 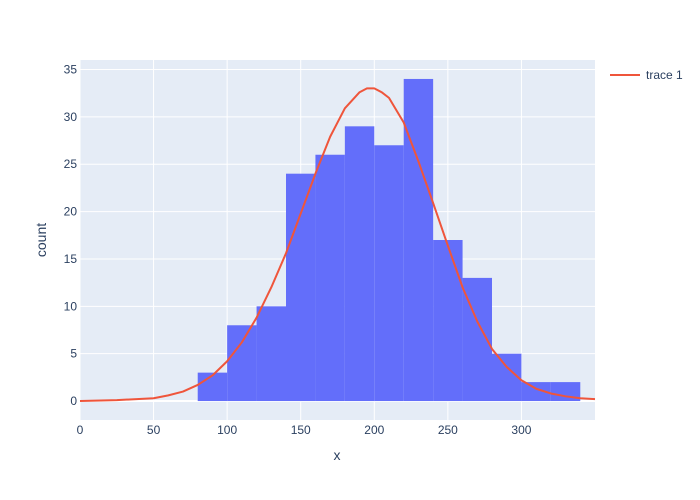 What do you see at coordinates (80, 430) in the screenshot?
I see `x-tick-label: 0` at bounding box center [80, 430].